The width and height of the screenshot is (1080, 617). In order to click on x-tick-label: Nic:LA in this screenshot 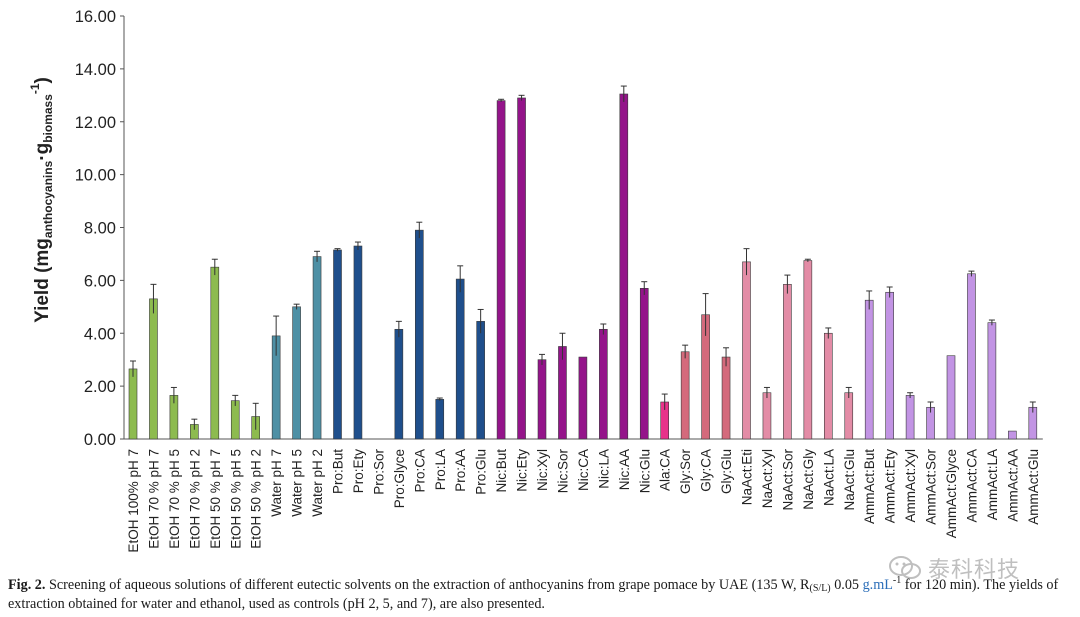, I will do `click(603, 469)`.